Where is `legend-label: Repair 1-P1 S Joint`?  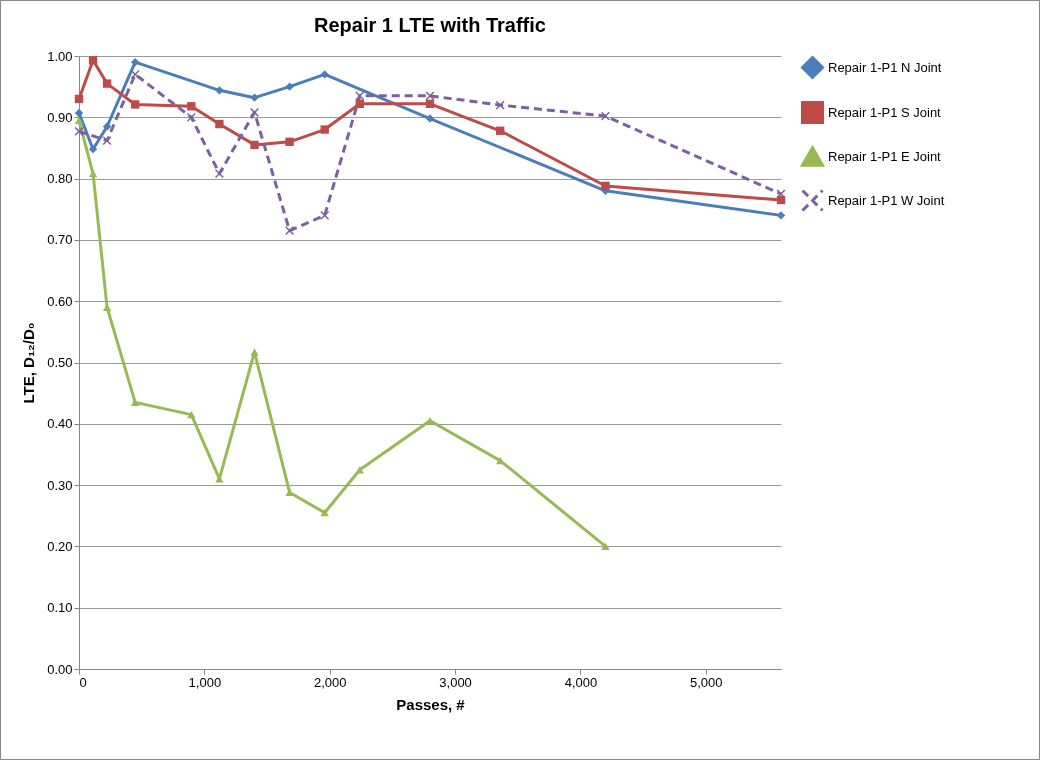
legend-label: Repair 1-P1 S Joint is located at coordinates (885, 112).